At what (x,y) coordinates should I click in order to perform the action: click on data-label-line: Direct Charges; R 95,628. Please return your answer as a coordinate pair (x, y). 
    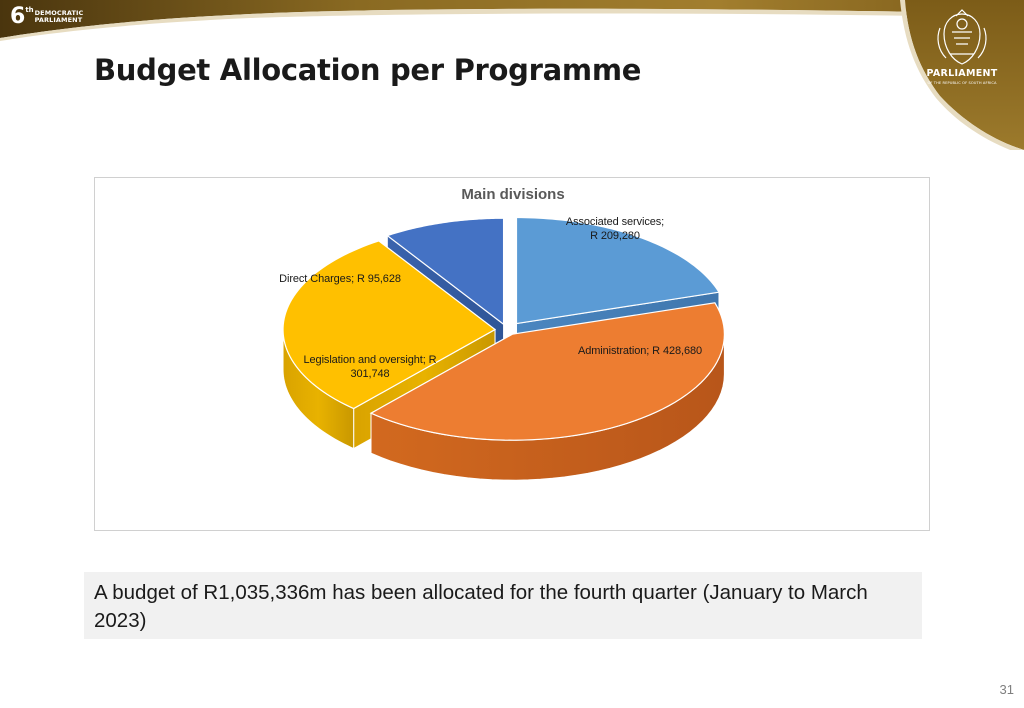
    Looking at the image, I should click on (340, 279).